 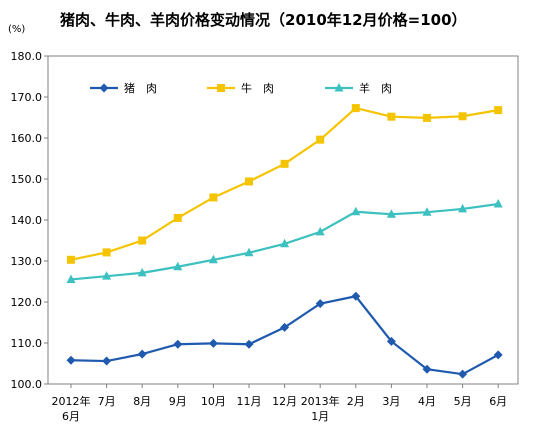 I want to click on x-tick-label: 2013年, so click(x=320, y=401).